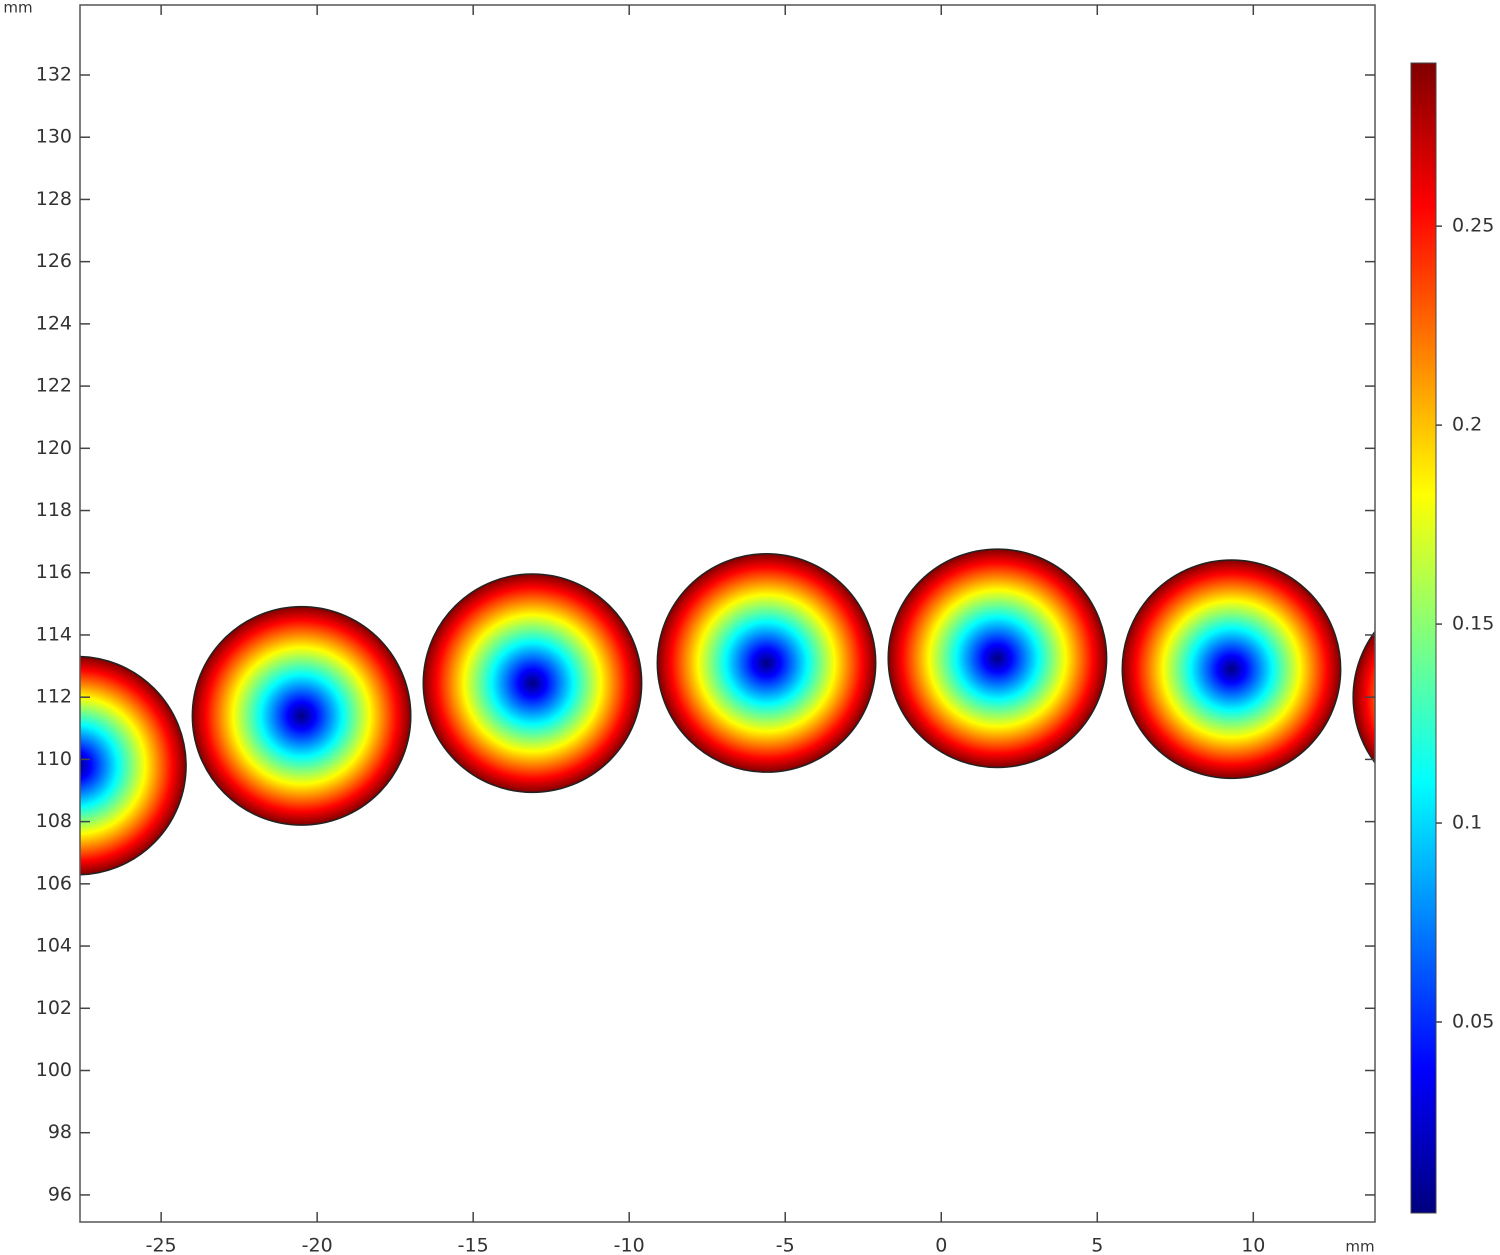  I want to click on y-tick-label: 110, so click(54, 759).